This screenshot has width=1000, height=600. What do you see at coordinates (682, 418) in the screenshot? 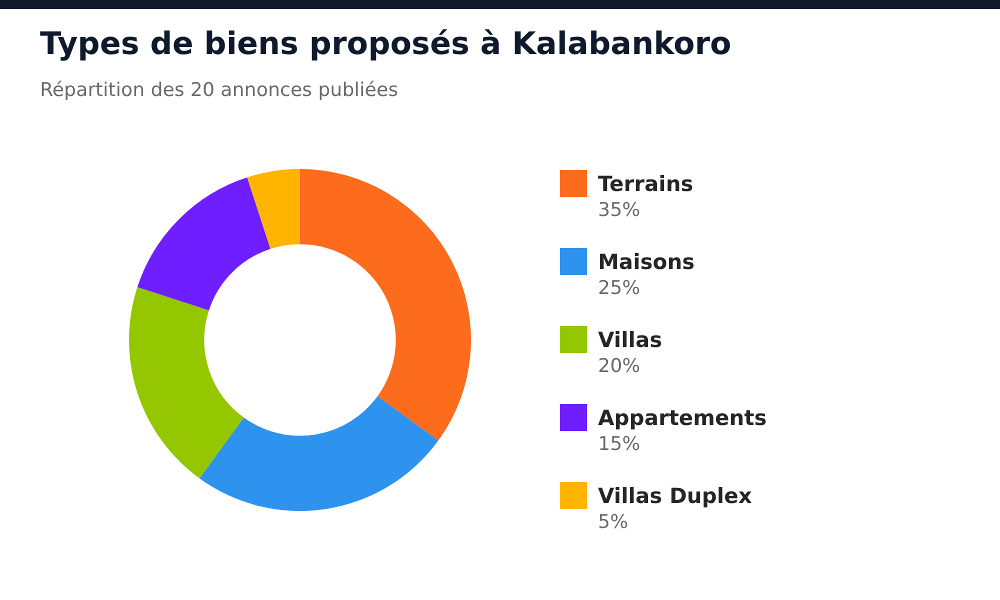
I see `legend-label: Appartements` at bounding box center [682, 418].